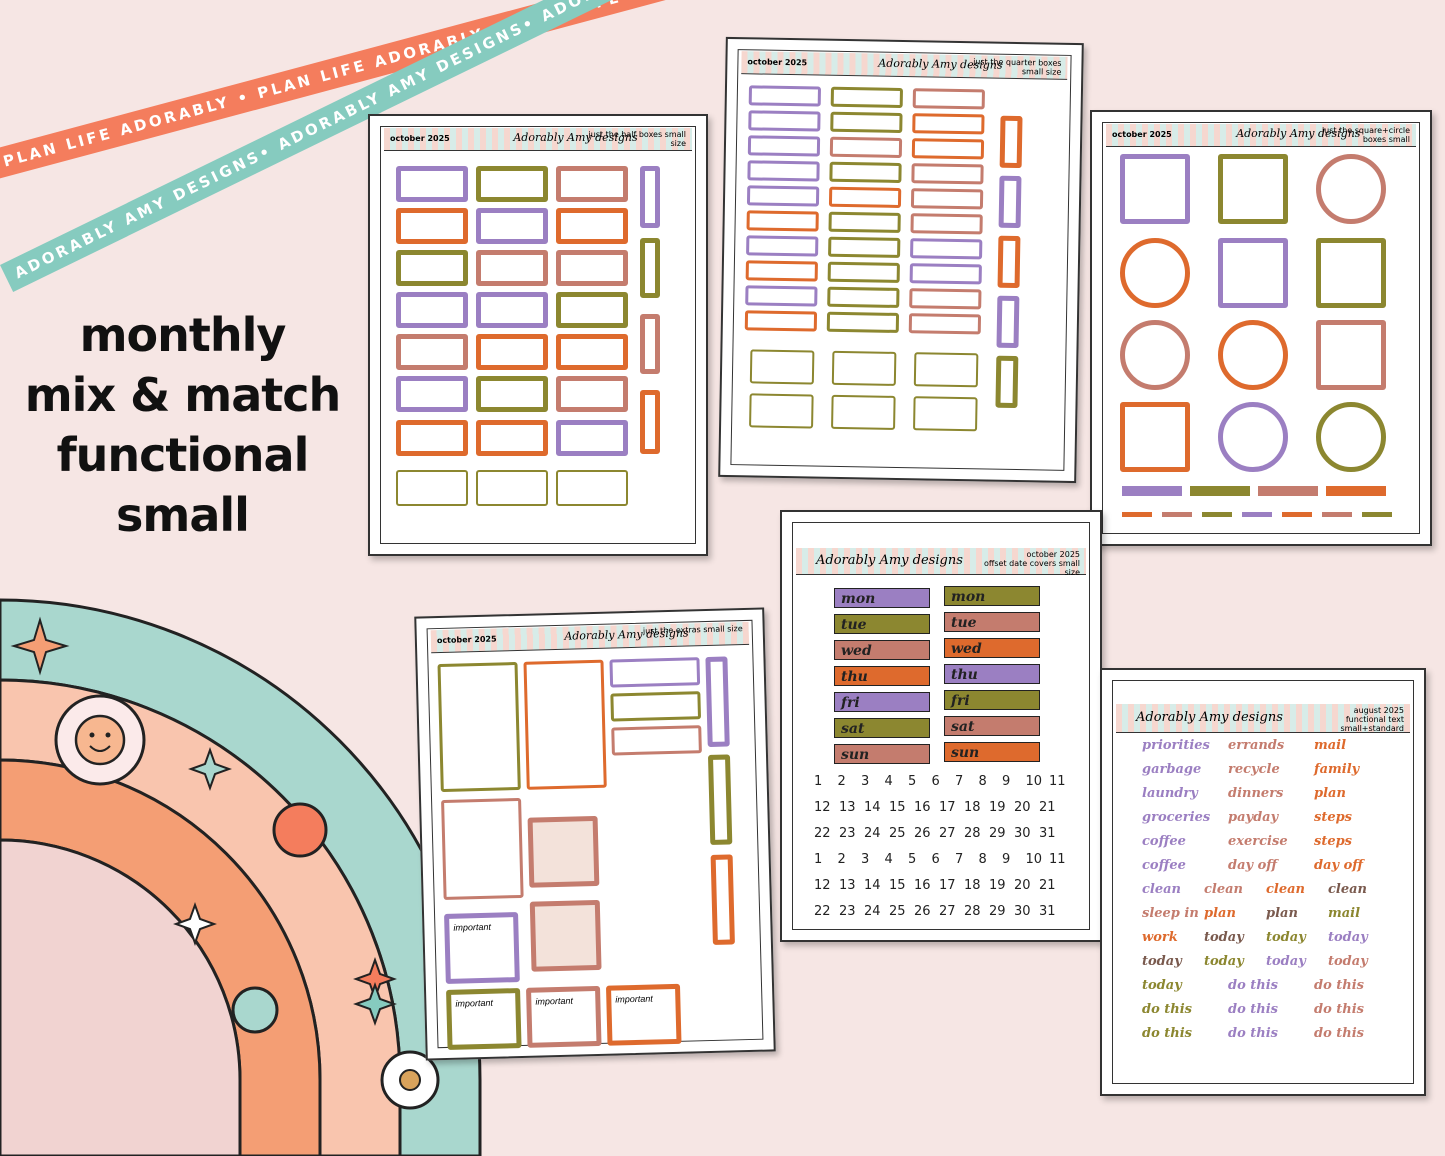  I want to click on sheet-title: just the half boxes small size, so click(637, 139).